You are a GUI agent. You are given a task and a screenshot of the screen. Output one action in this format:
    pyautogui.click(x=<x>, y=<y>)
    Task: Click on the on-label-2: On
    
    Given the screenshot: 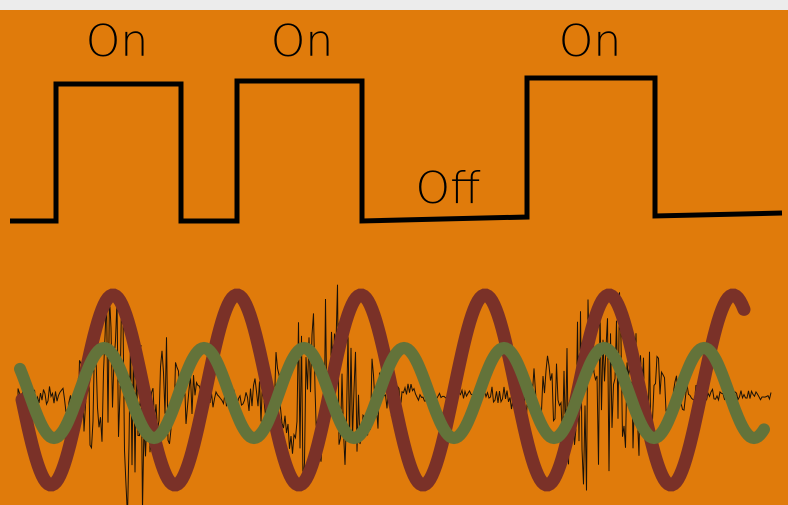 What is the action you would take?
    pyautogui.click(x=302, y=41)
    